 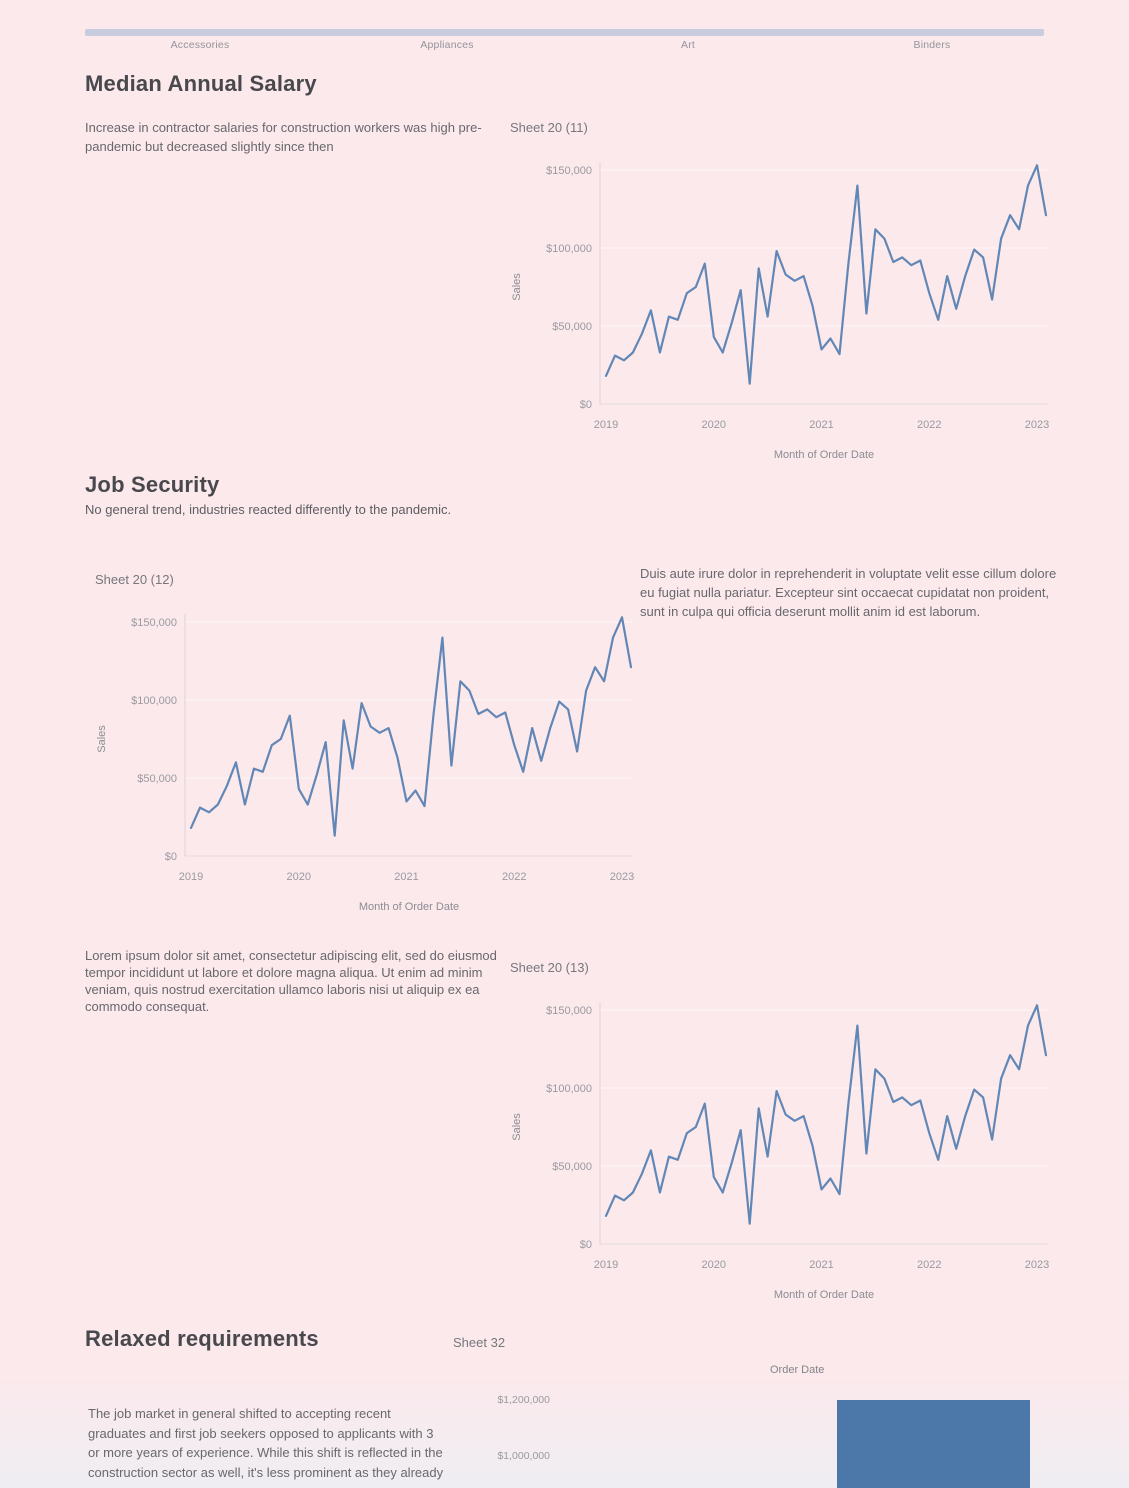 What do you see at coordinates (152, 484) in the screenshot?
I see `heading-job-security: Job Security` at bounding box center [152, 484].